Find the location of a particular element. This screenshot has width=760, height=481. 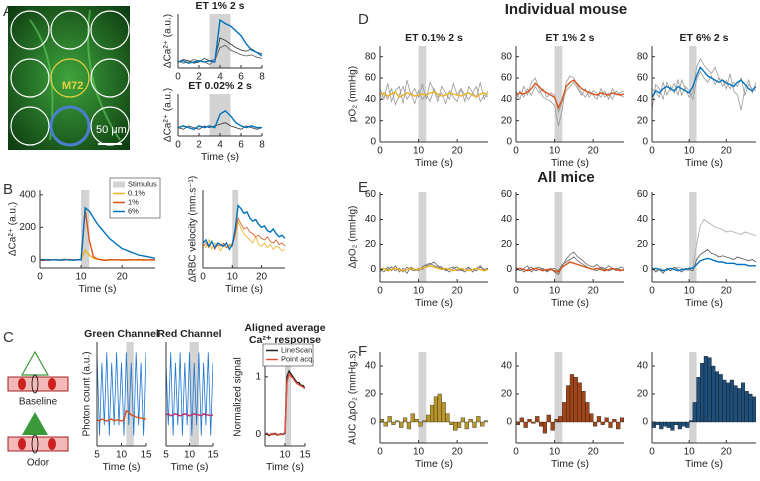

panel-label: F is located at coordinates (362, 351).